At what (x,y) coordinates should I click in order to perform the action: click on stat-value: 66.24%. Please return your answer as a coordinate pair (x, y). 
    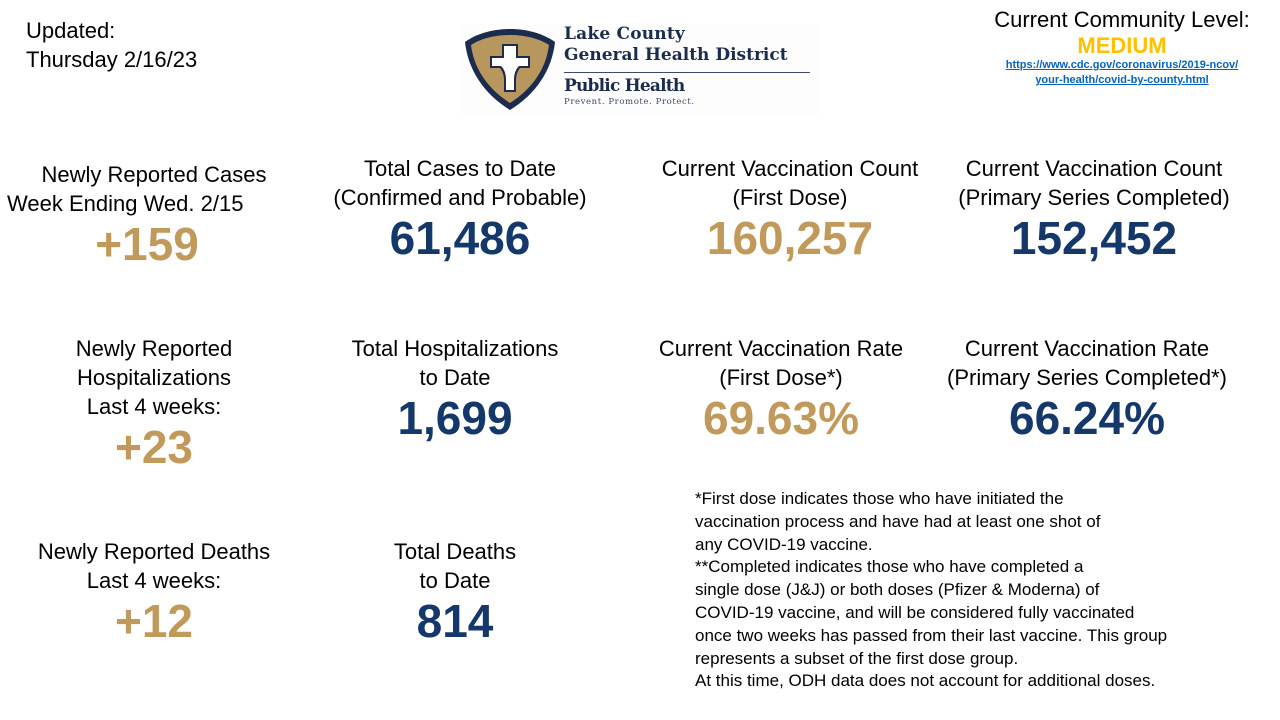
    Looking at the image, I should click on (1086, 418).